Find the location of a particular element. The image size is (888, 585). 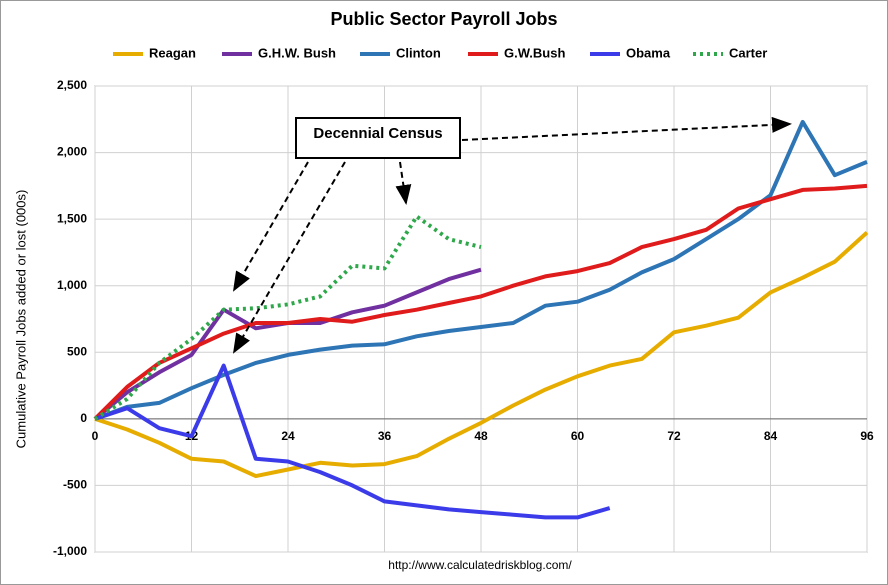

annotation-box is located at coordinates (378, 138).